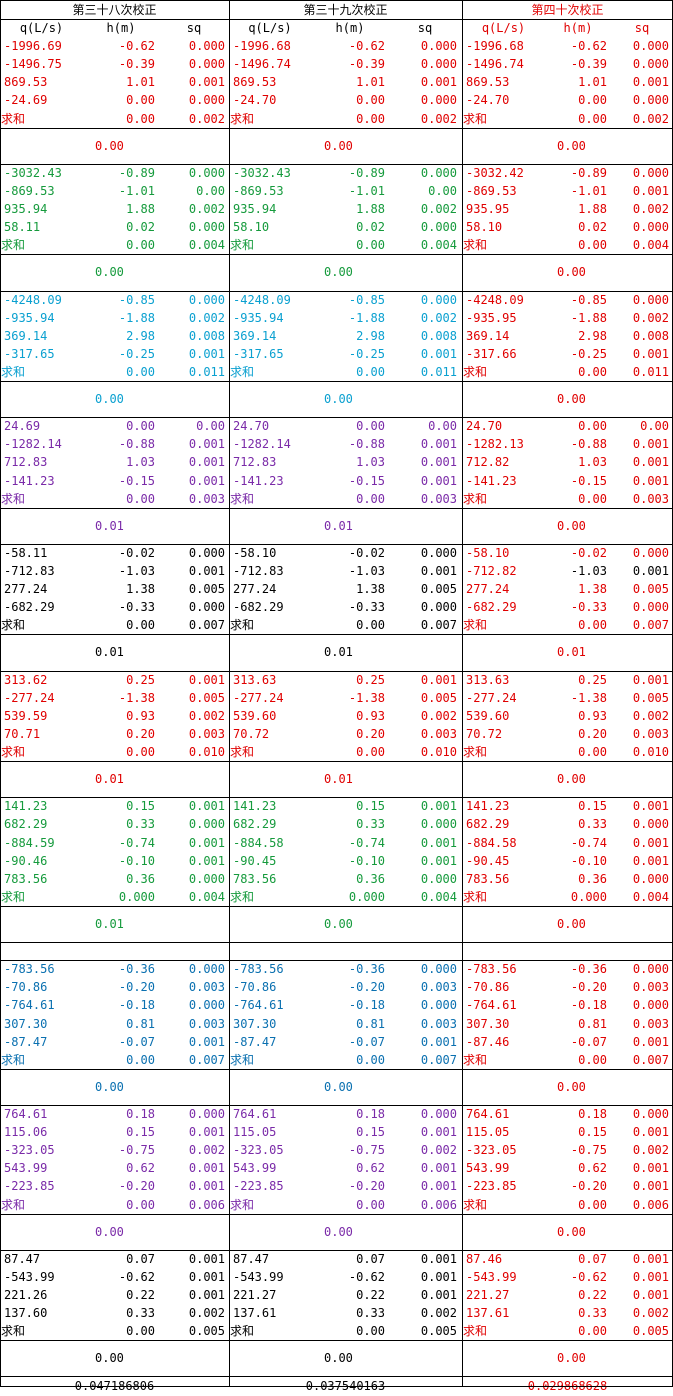 The height and width of the screenshot is (1396, 673). What do you see at coordinates (210, 191) in the screenshot?
I see `sq-value: 0.00` at bounding box center [210, 191].